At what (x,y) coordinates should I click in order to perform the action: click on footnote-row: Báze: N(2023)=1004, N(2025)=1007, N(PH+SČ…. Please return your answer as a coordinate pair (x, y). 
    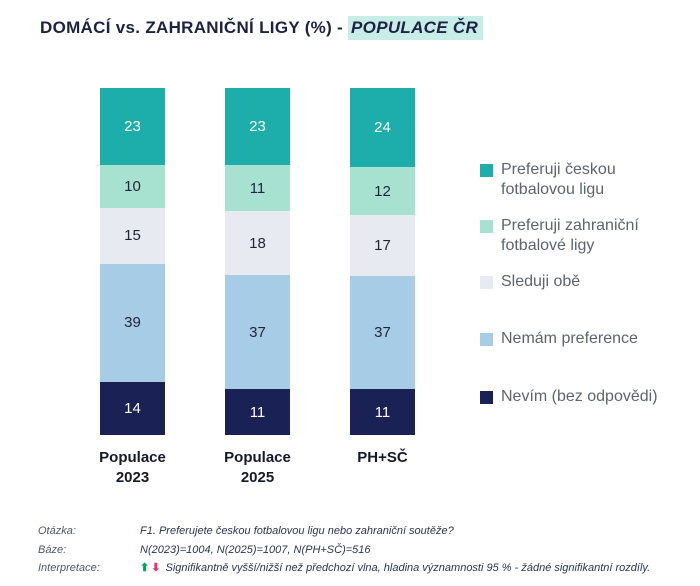
    Looking at the image, I should click on (344, 550).